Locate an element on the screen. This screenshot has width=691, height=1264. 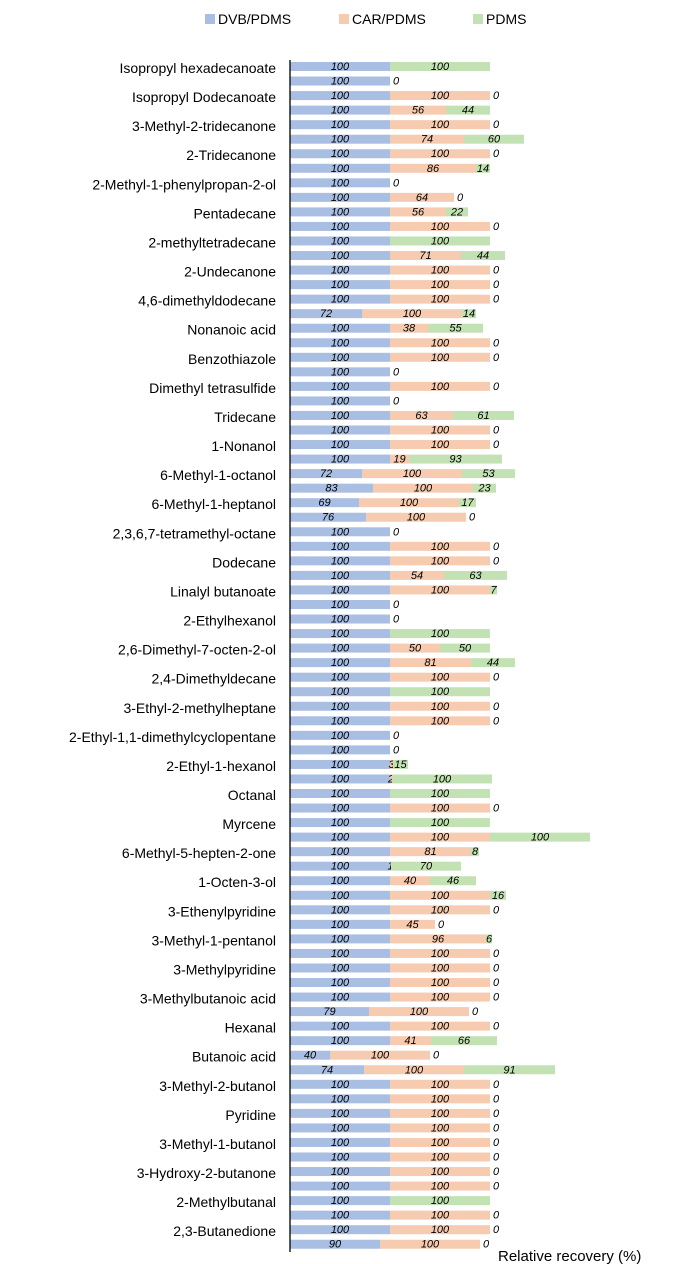
data-label-pdms: 17 is located at coordinates (467, 503).